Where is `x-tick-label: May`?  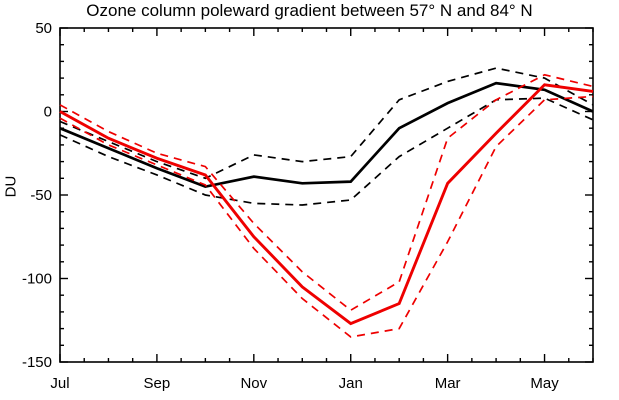
x-tick-label: May is located at coordinates (544, 383).